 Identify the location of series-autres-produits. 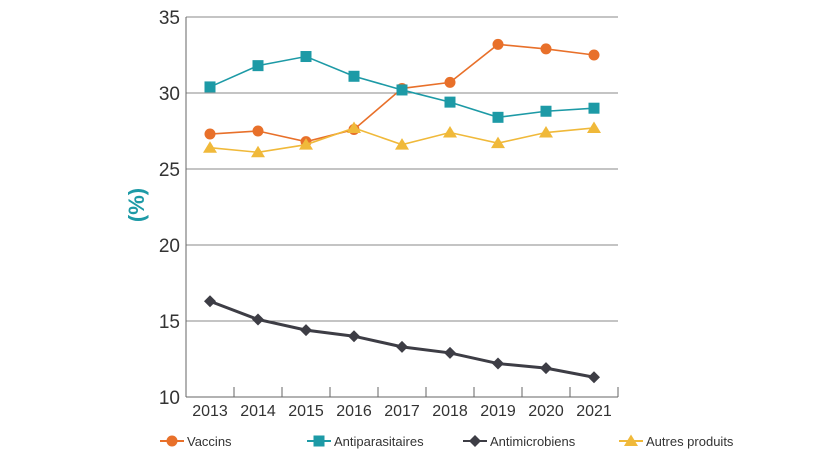
(402, 139).